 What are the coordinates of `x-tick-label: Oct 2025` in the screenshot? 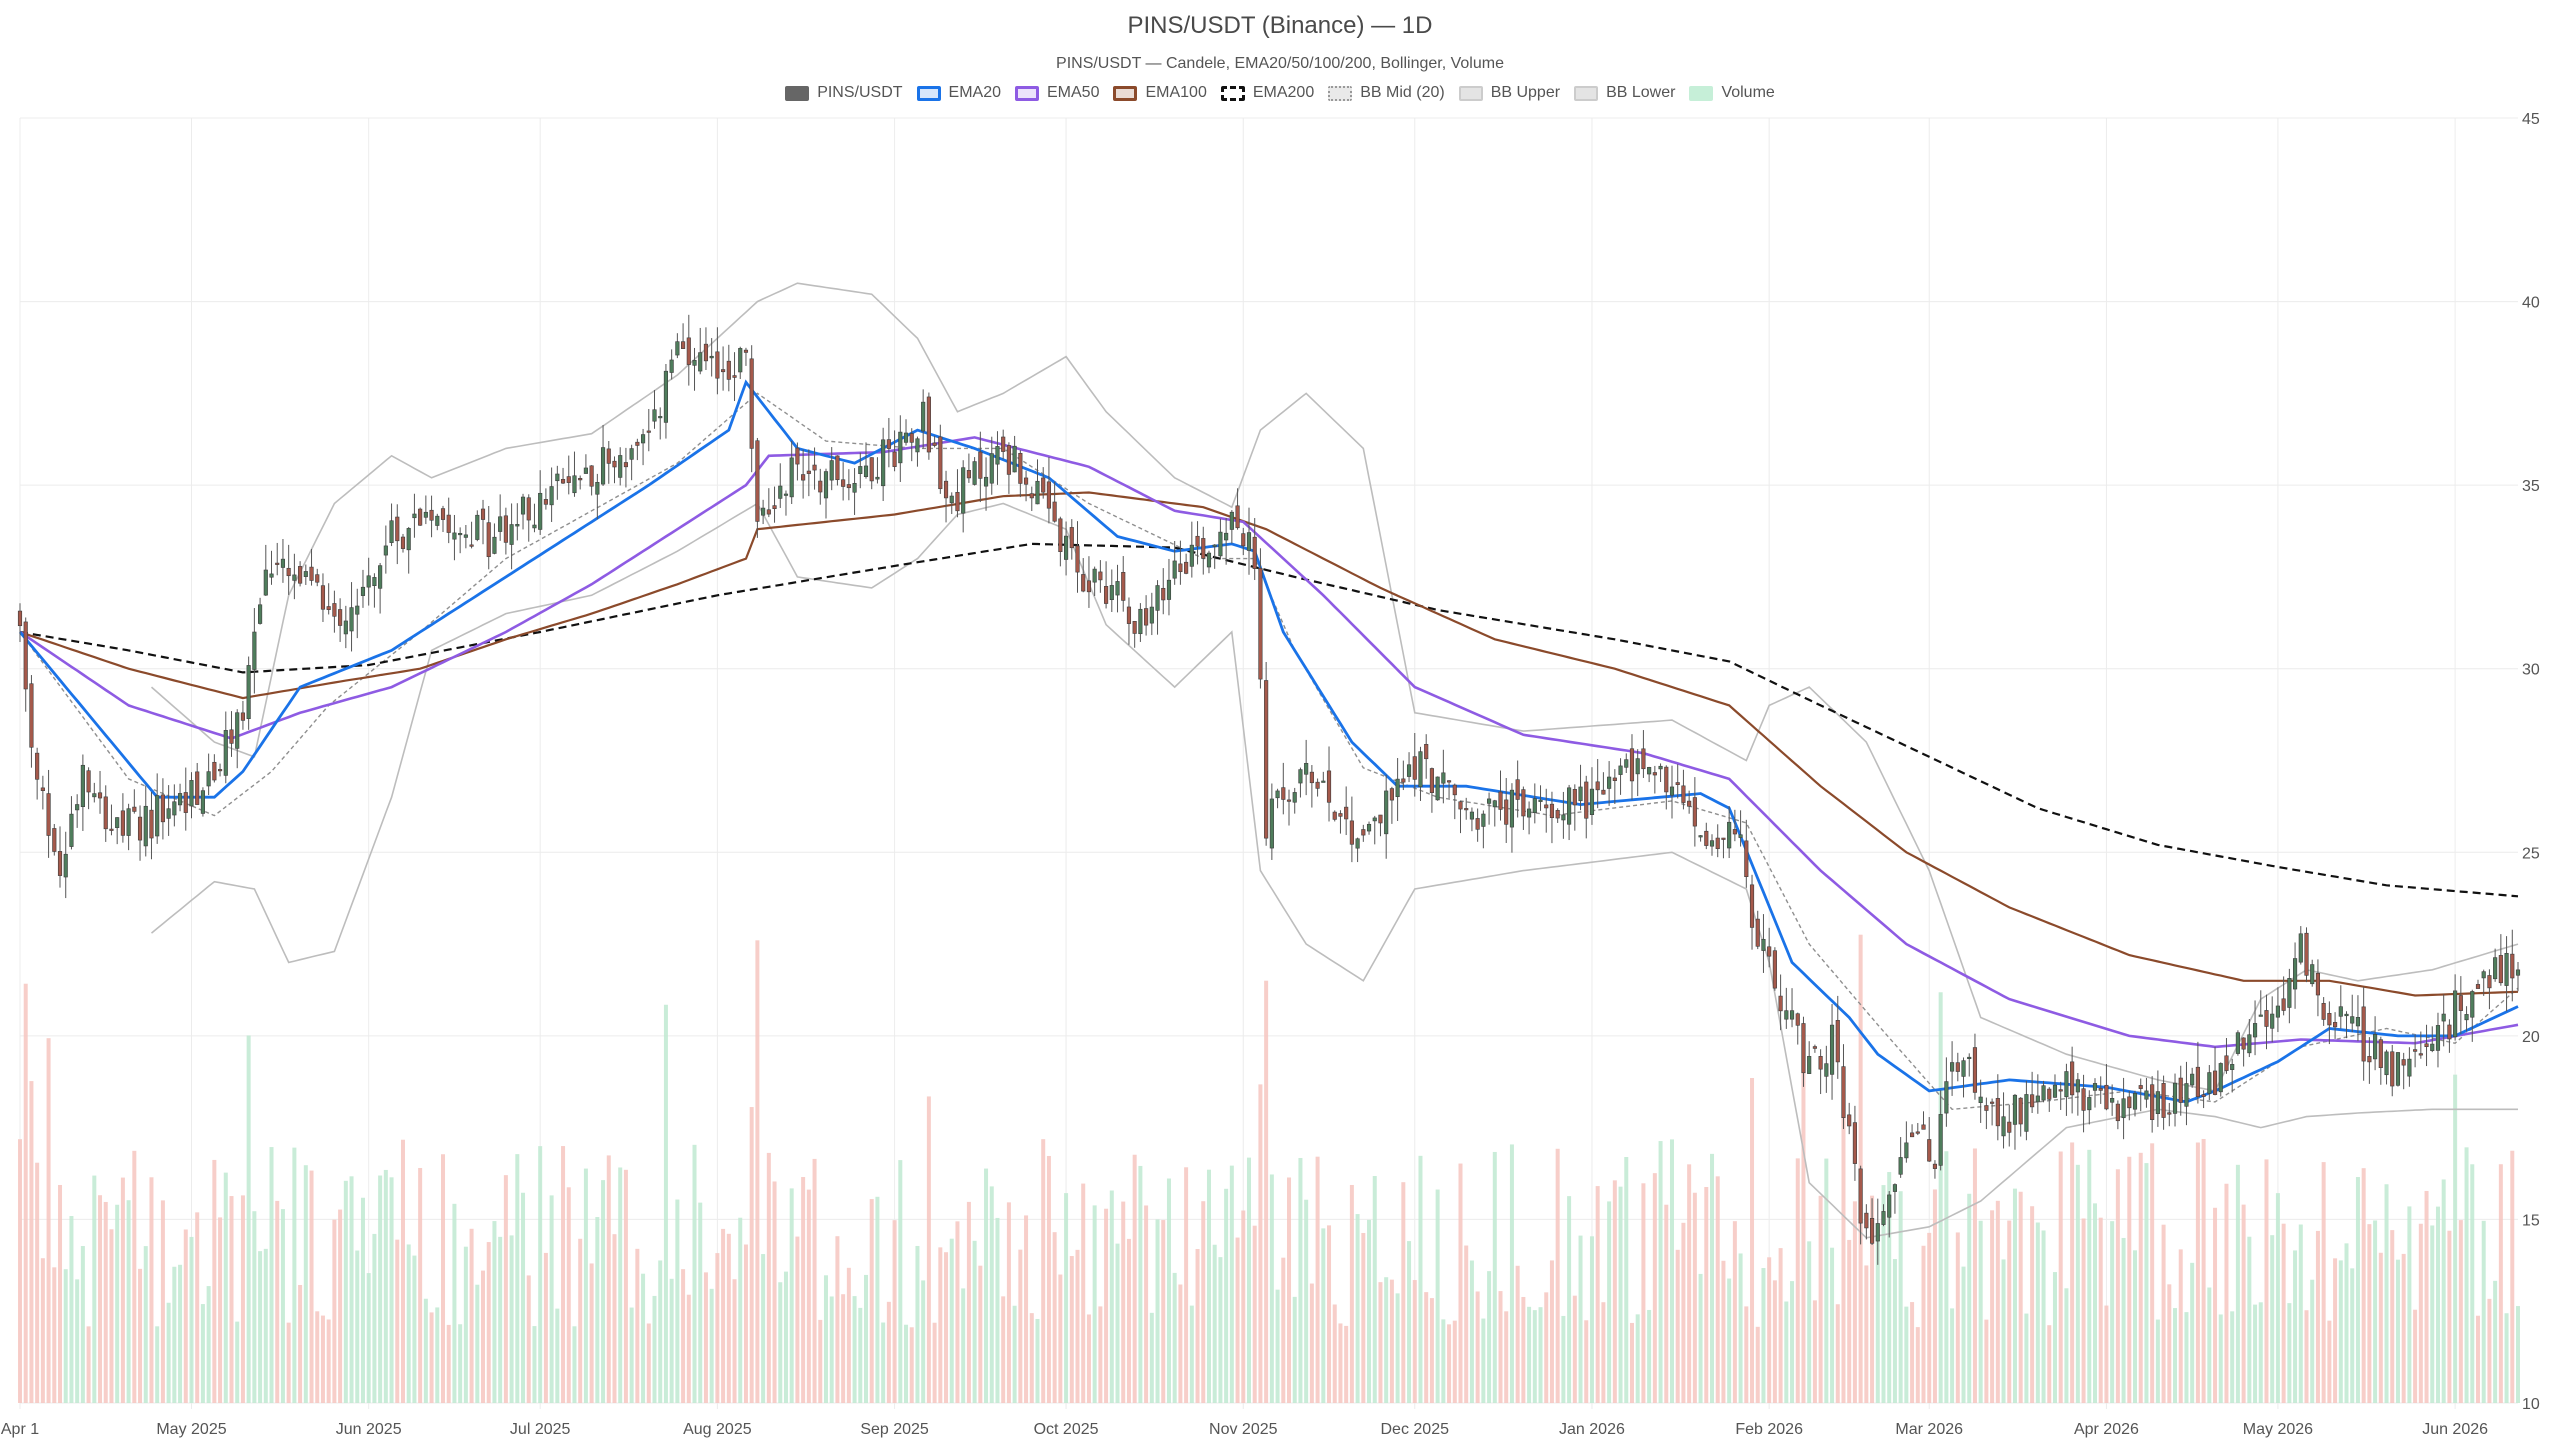 It's located at (1066, 1429).